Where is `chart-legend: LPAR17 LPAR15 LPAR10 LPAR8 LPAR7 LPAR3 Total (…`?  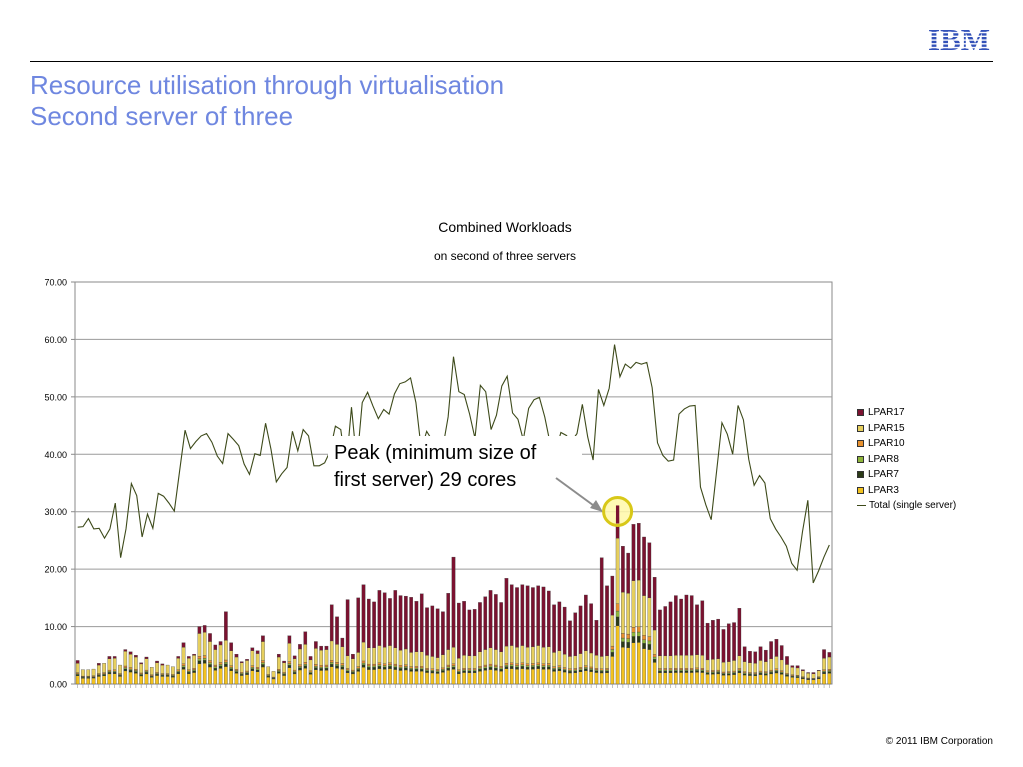 chart-legend: LPAR17 LPAR15 LPAR10 LPAR8 LPAR7 LPAR3 Total (… is located at coordinates (906, 459).